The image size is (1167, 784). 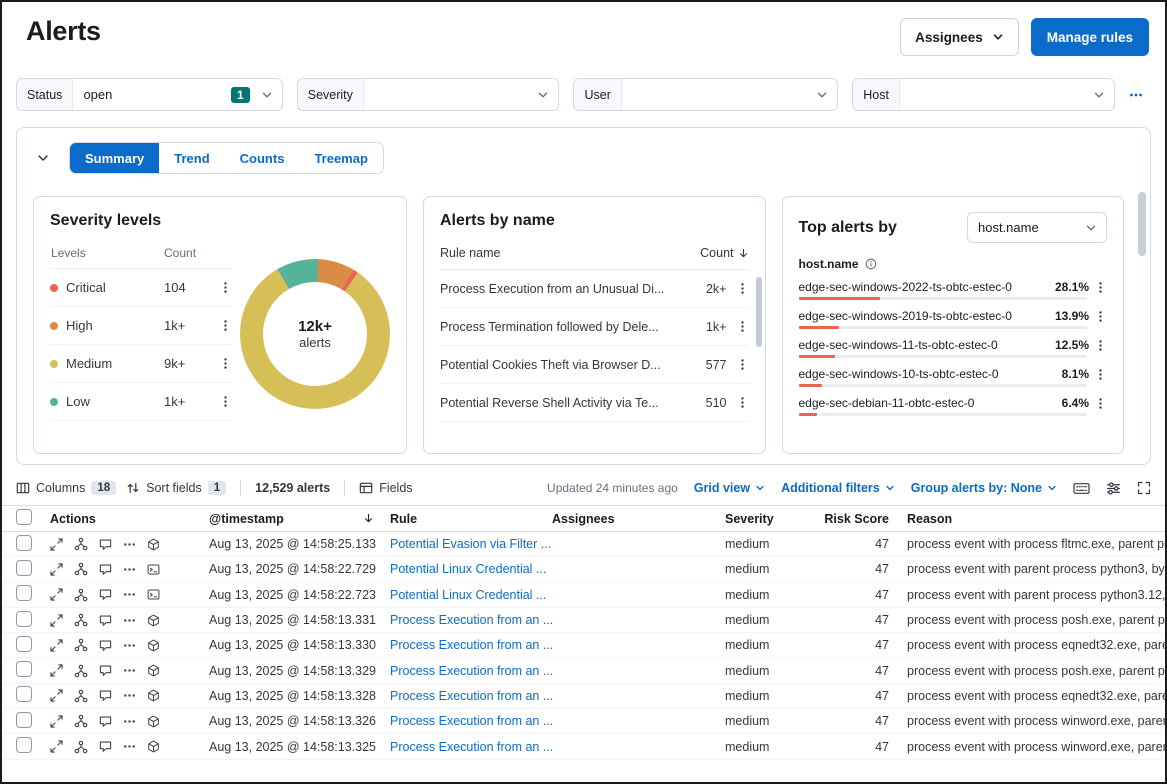 I want to click on count-col-header: Count, so click(x=716, y=253).